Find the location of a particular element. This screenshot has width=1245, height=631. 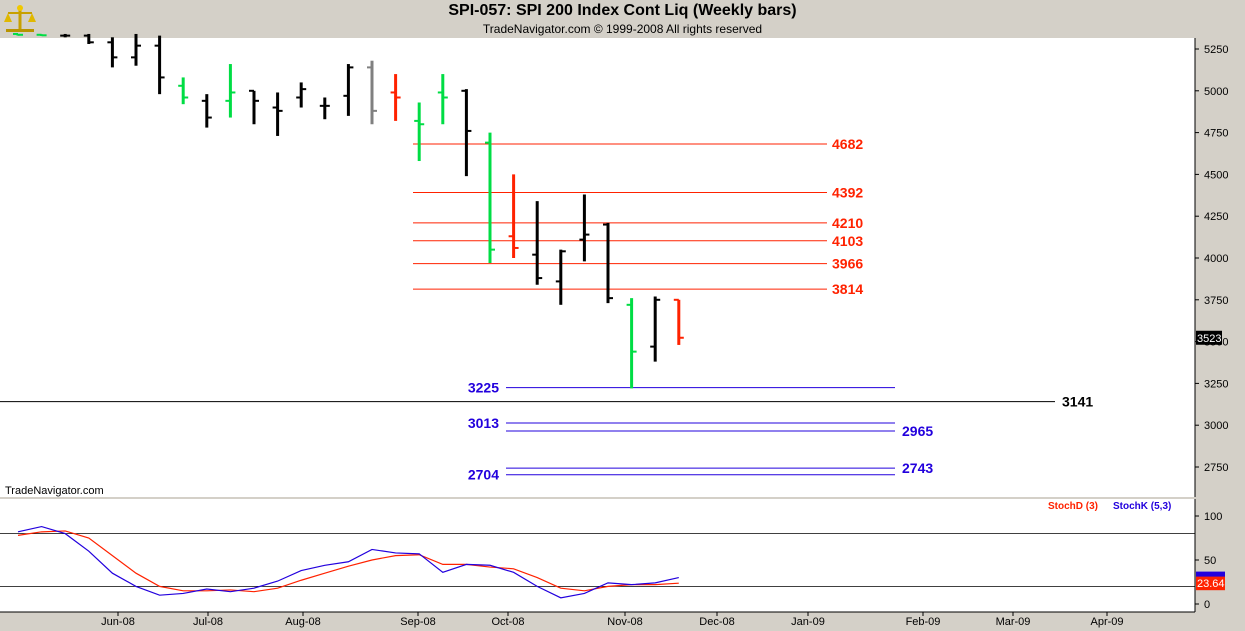

time-tick-label: Sep-08 is located at coordinates (417, 622).